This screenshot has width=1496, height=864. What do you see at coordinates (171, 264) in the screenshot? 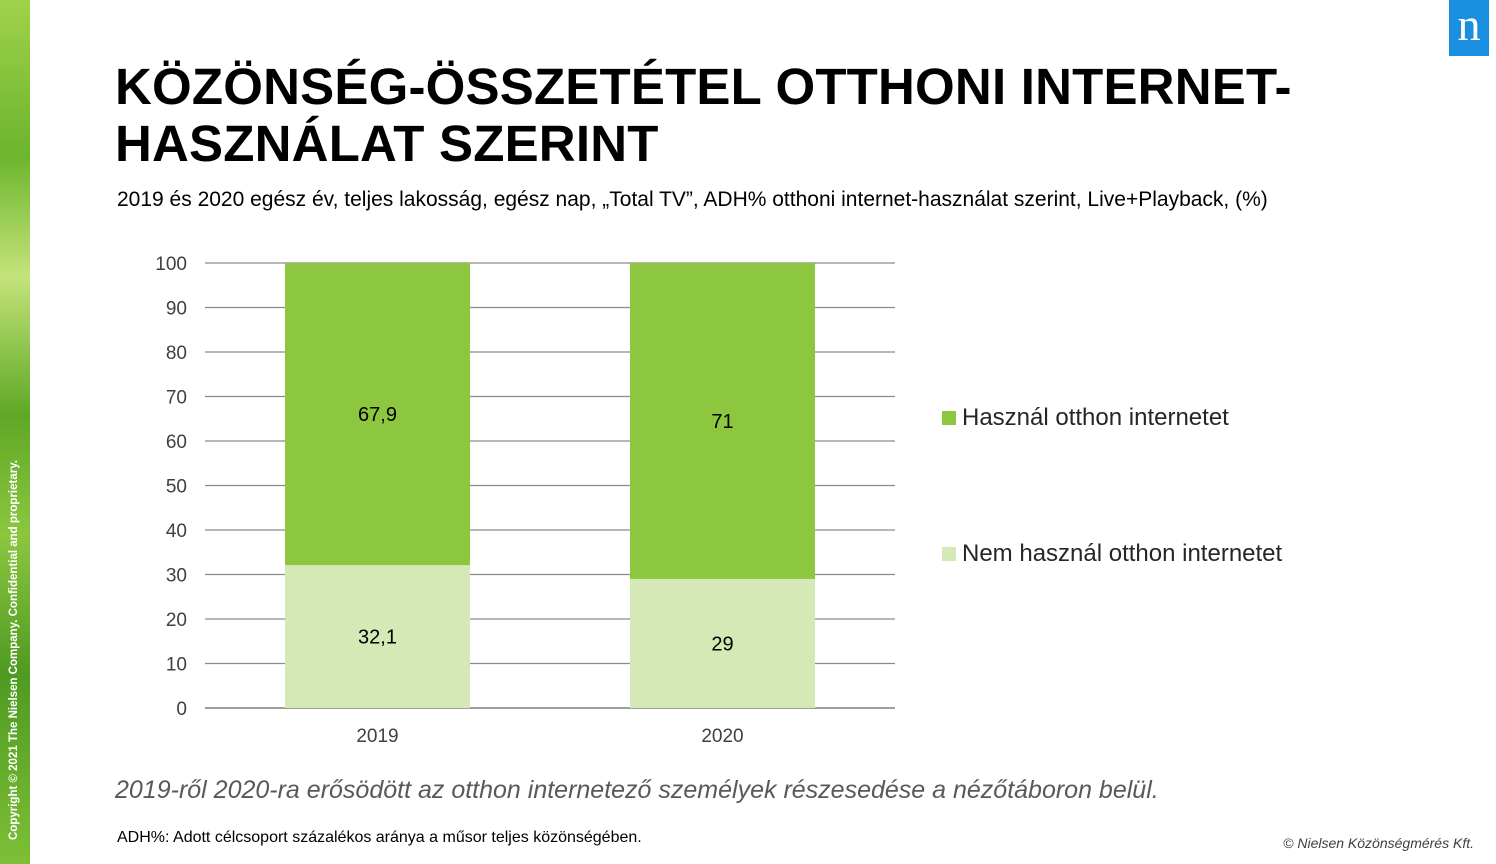
I see `y-tick-label: 100` at bounding box center [171, 264].